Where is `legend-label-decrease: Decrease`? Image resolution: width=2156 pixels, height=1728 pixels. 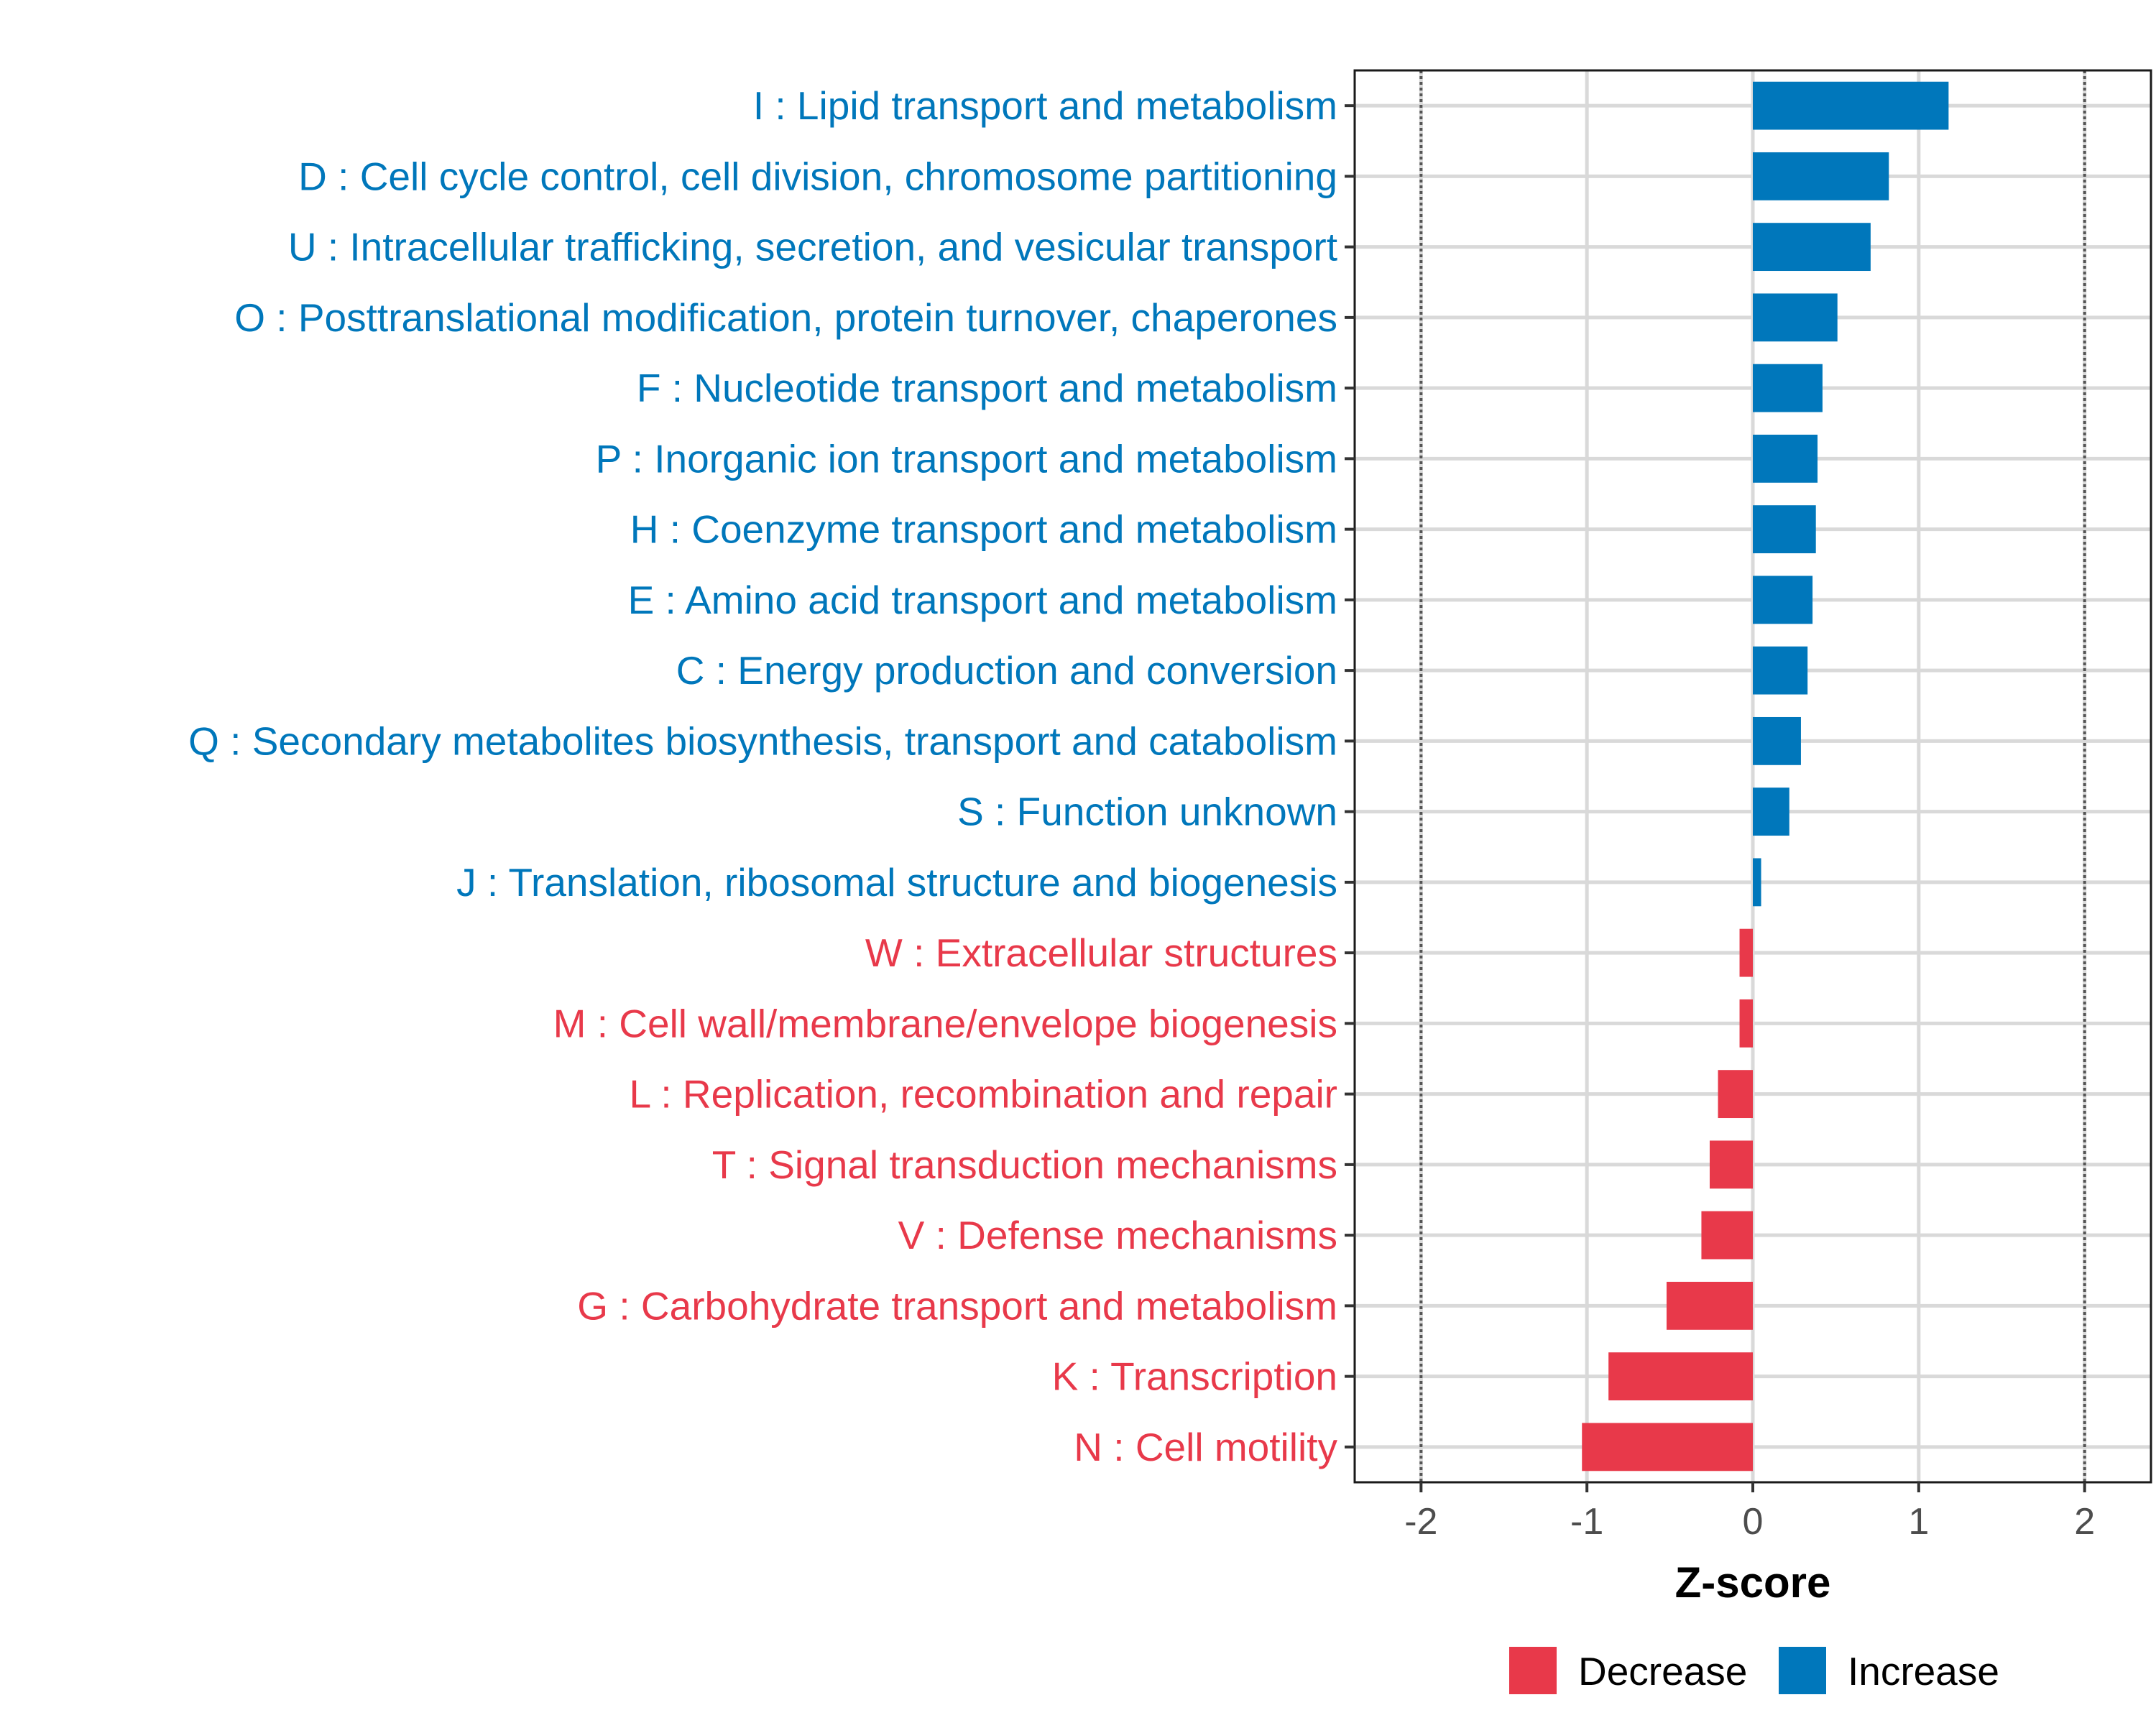 legend-label-decrease: Decrease is located at coordinates (1663, 1672).